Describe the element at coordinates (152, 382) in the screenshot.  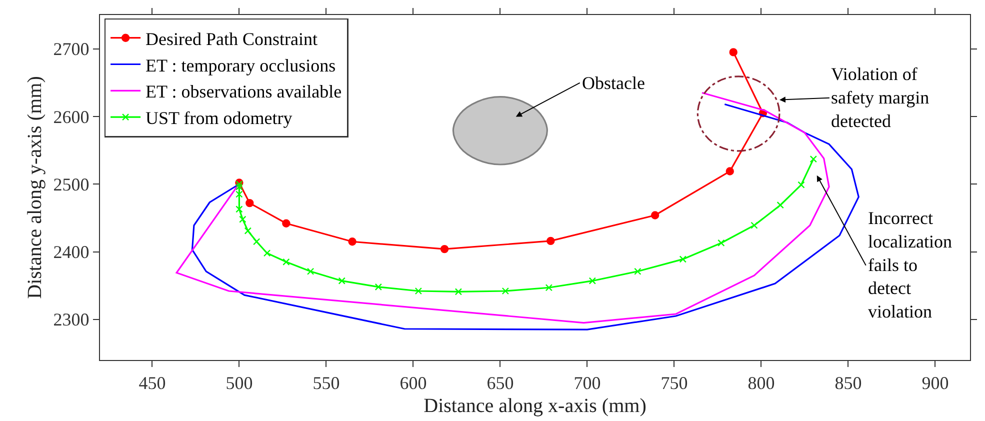
I see `x-tick-label: 450` at that location.